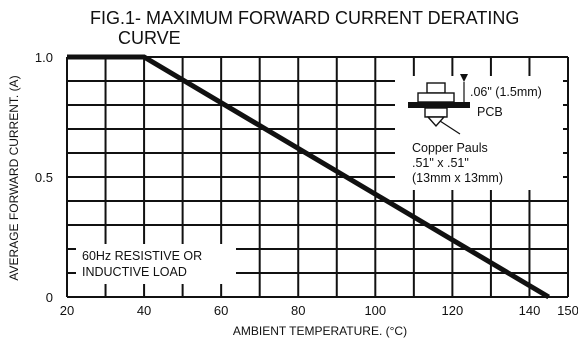 Image resolution: width=578 pixels, height=346 pixels. I want to click on x-tick-label: 120, so click(453, 310).